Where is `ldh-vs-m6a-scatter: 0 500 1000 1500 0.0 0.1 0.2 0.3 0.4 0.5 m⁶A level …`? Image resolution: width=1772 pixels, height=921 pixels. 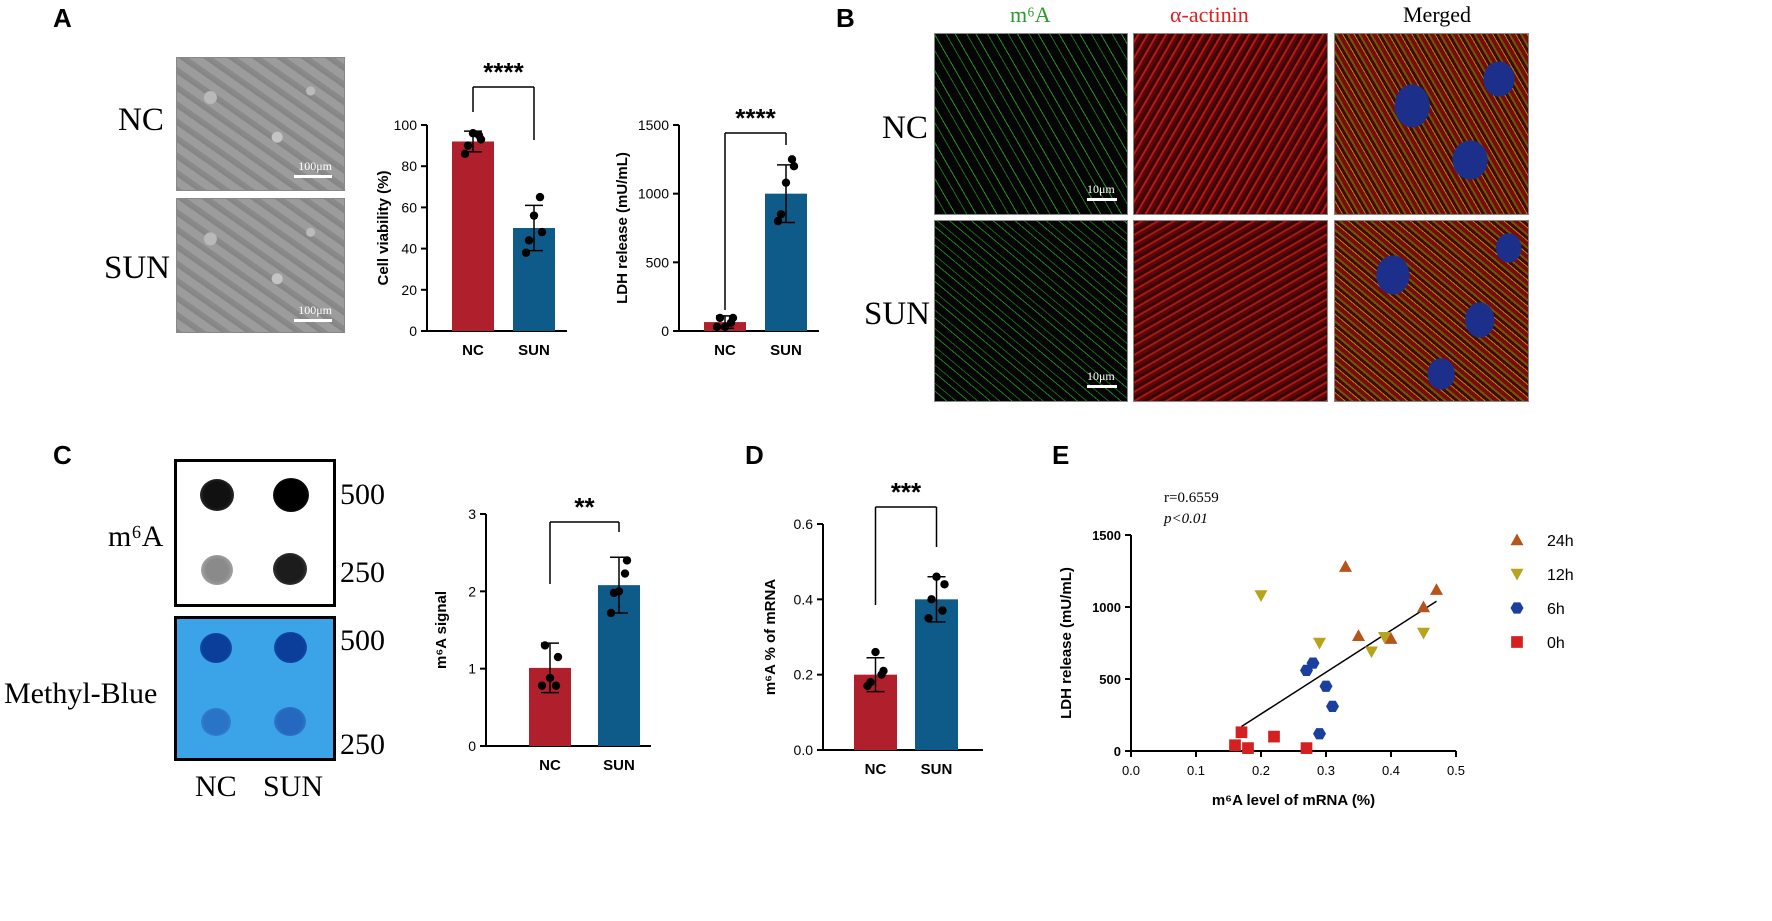 ldh-vs-m6a-scatter: 0 500 1000 1500 0.0 0.1 0.2 0.3 0.4 0.5 m⁶A level … is located at coordinates (1316, 668).